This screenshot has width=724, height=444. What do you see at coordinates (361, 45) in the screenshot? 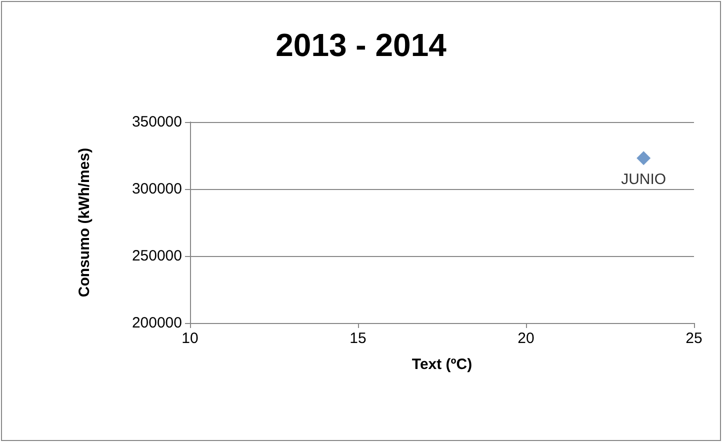
I see `chart-title: 2013 - 2014` at bounding box center [361, 45].